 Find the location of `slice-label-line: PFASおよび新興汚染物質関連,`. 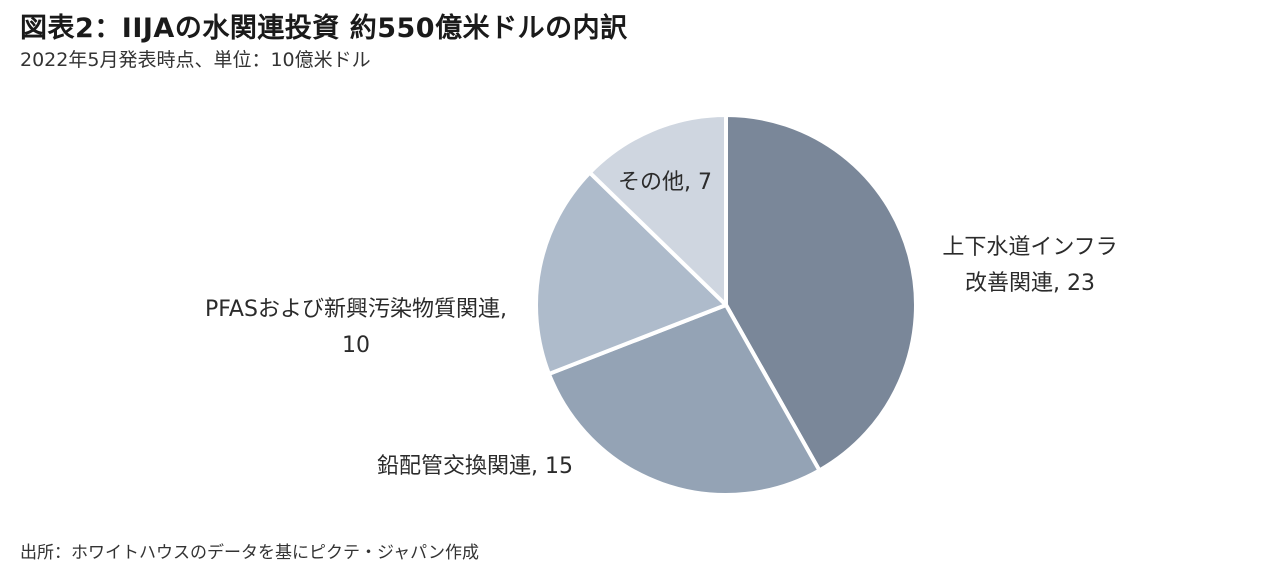

slice-label-line: PFASおよび新興汚染物質関連, is located at coordinates (356, 309).